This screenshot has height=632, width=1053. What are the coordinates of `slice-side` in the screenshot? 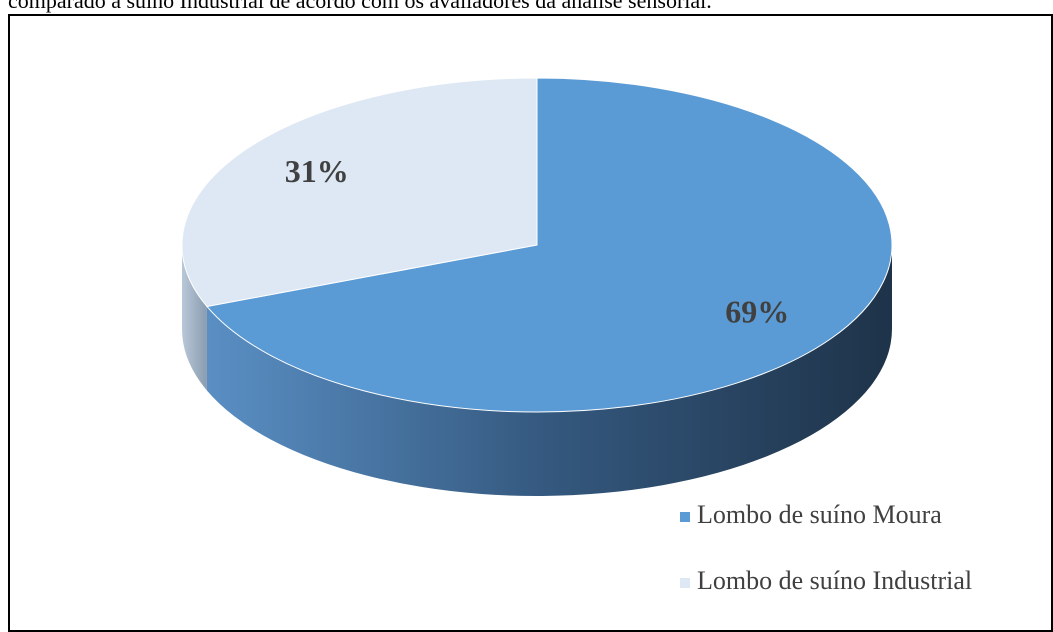 It's located at (194, 318).